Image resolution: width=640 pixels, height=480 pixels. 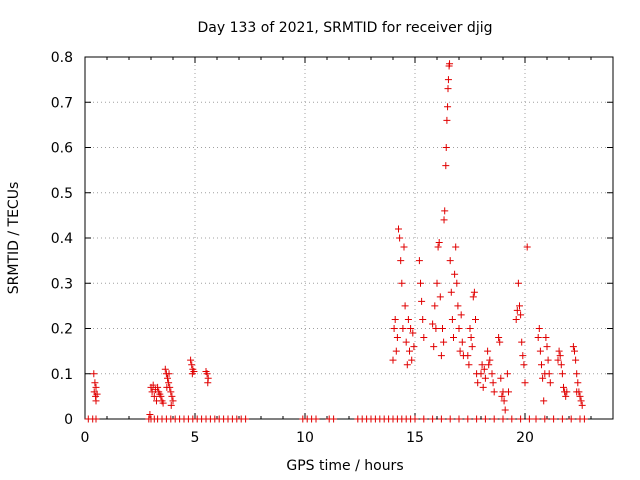 I want to click on y-tick-label: 0, so click(x=68, y=420).